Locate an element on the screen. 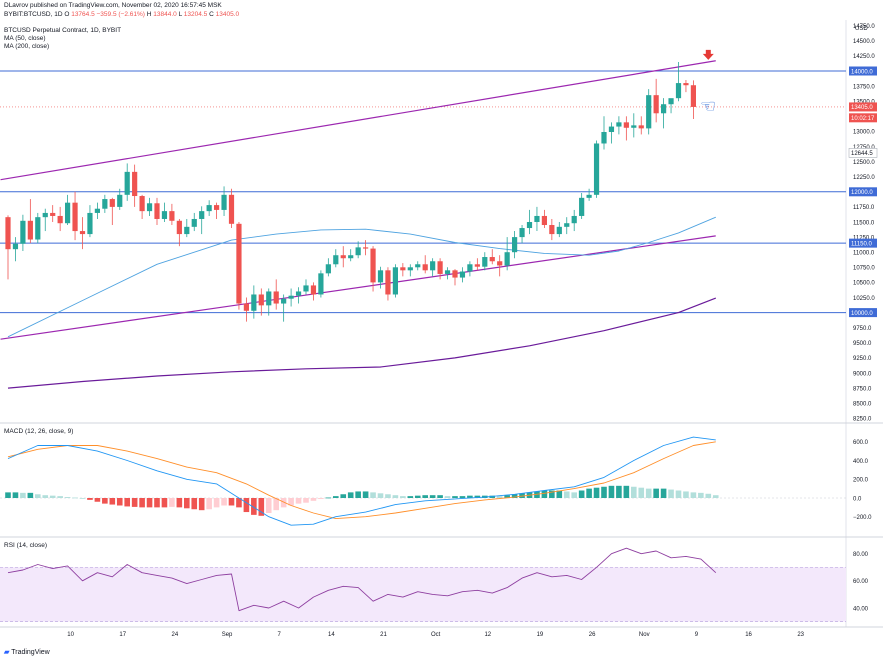 The image size is (883, 660). rsi-pane is located at coordinates (423, 584).